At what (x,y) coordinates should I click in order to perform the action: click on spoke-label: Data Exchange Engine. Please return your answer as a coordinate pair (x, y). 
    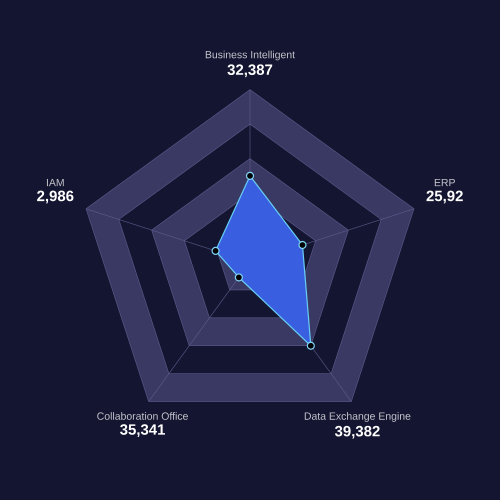
    Looking at the image, I should click on (357, 417).